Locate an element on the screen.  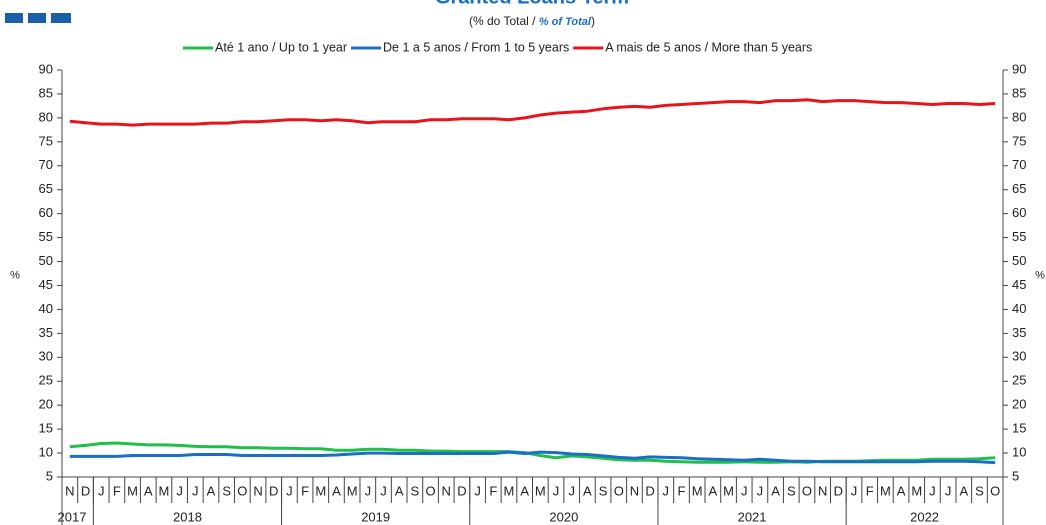
y-tick-label: 55 is located at coordinates (46, 236).